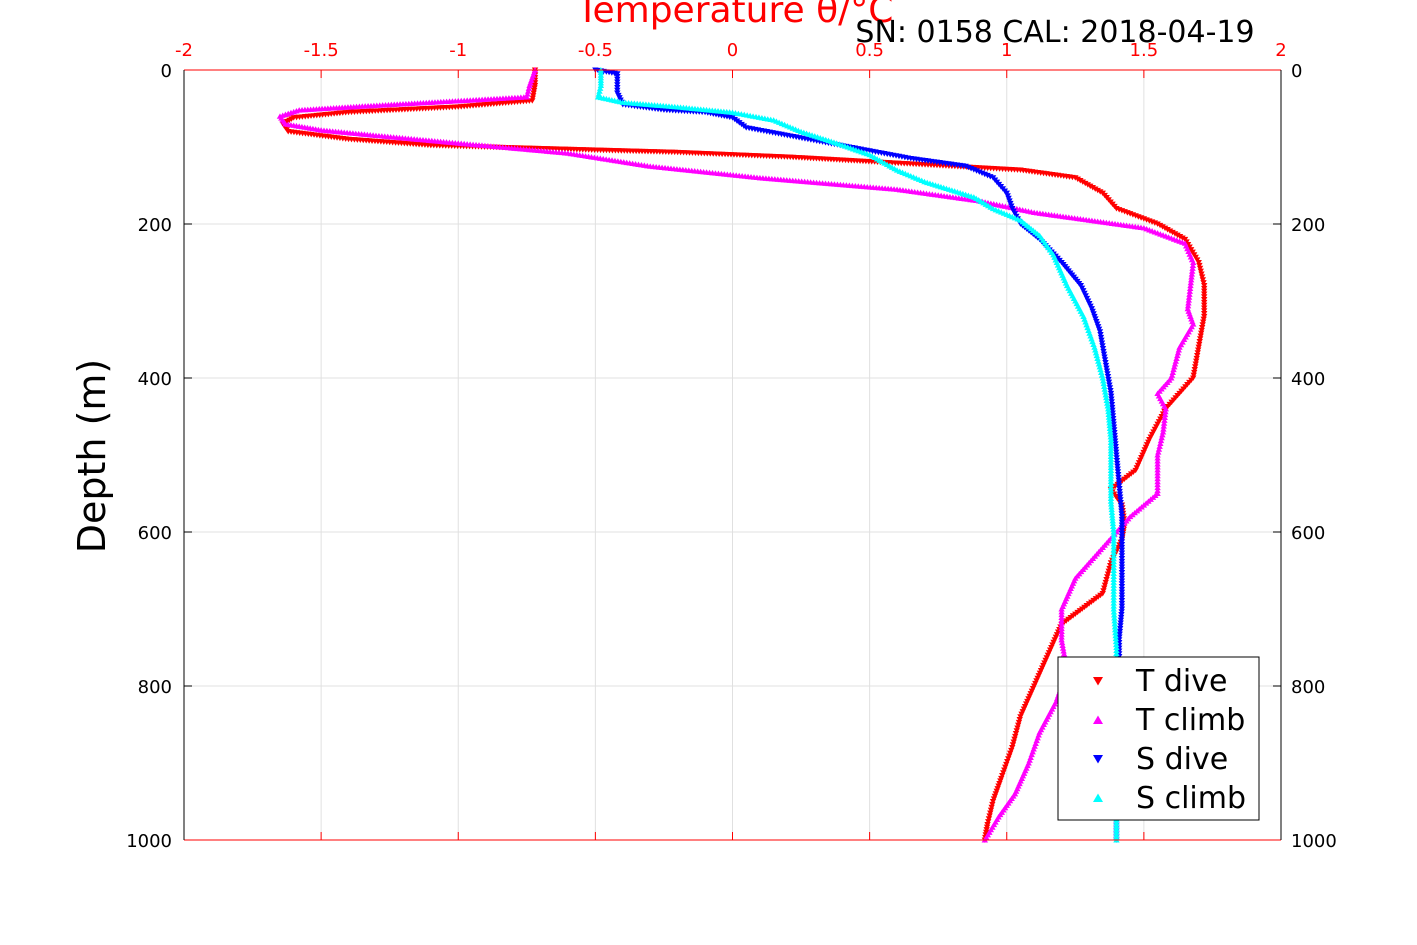 The width and height of the screenshot is (1417, 945). What do you see at coordinates (321, 50) in the screenshot?
I see `x-tick-label: -1.5` at bounding box center [321, 50].